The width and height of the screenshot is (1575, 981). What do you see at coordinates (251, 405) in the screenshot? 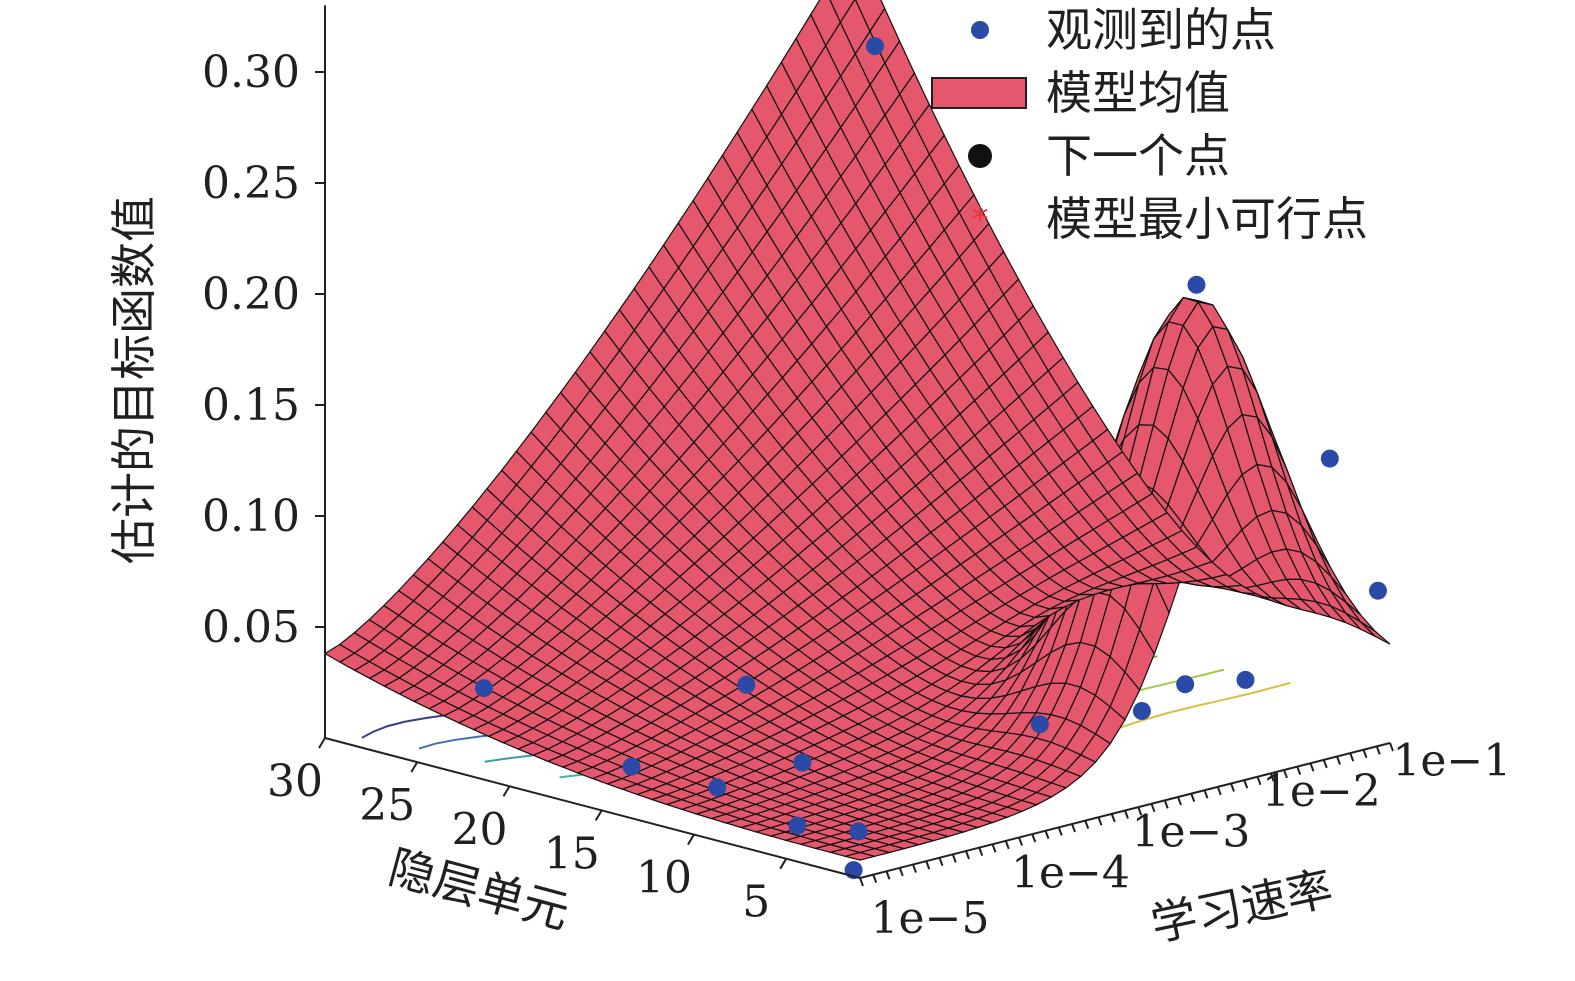
I see `z-tick-label: 0.15` at bounding box center [251, 405].